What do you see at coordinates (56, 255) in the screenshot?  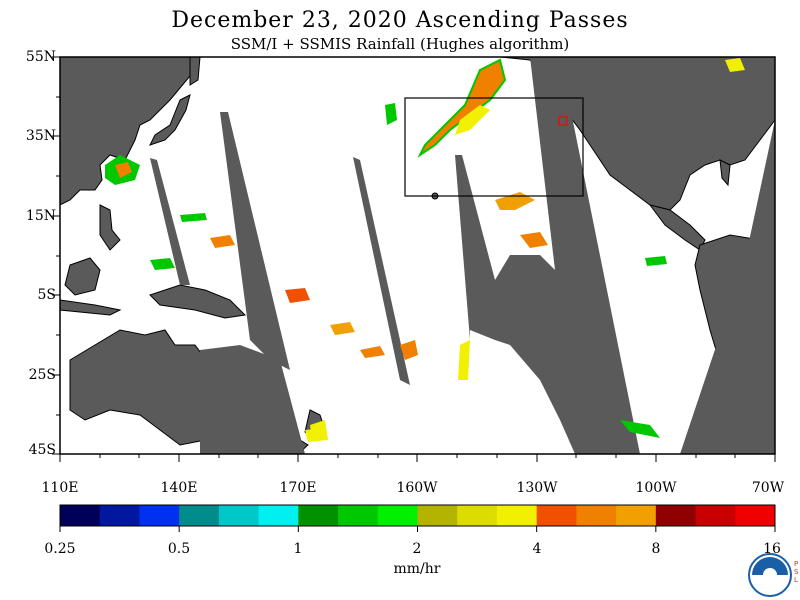 I see `lat-ticks` at bounding box center [56, 255].